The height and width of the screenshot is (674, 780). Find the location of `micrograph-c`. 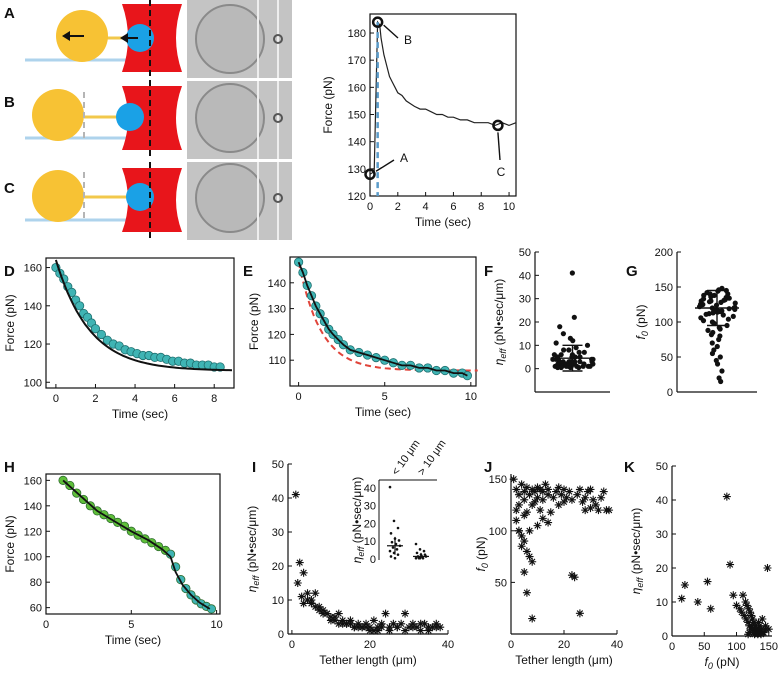

micrograph-c is located at coordinates (239, 201).